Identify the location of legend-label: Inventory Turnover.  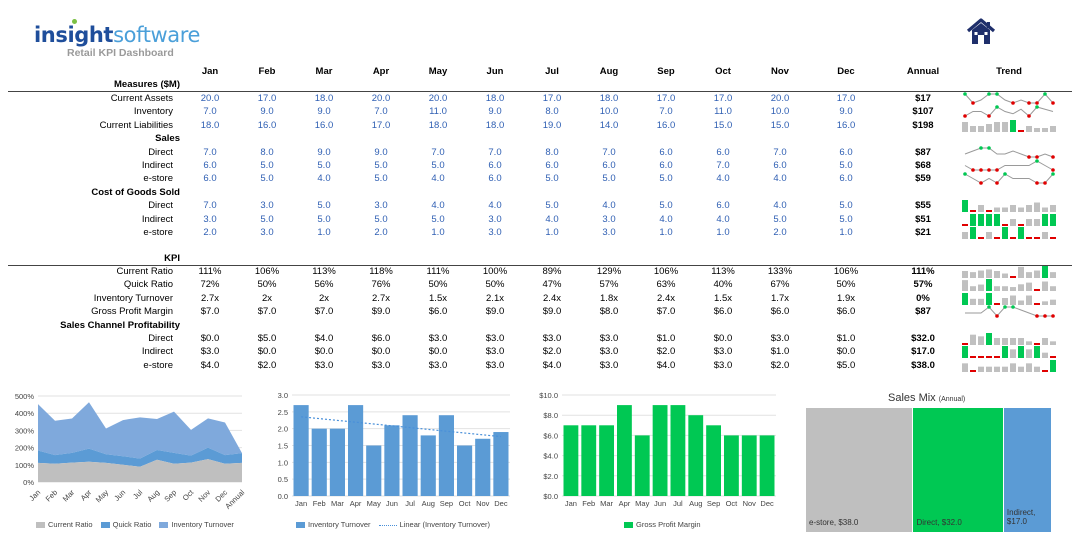
(202, 524).